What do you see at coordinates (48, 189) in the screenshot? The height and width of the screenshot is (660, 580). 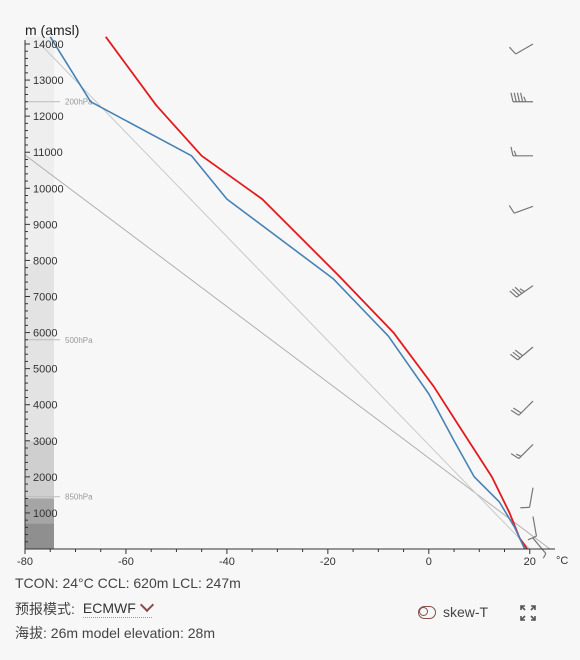 I see `y-tick-label: 10000` at bounding box center [48, 189].